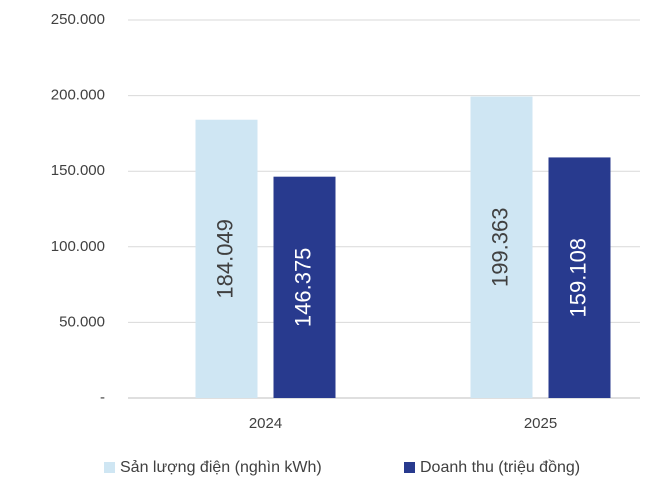 This screenshot has width=645, height=484. I want to click on y-tick-label: 250.000, so click(78, 19).